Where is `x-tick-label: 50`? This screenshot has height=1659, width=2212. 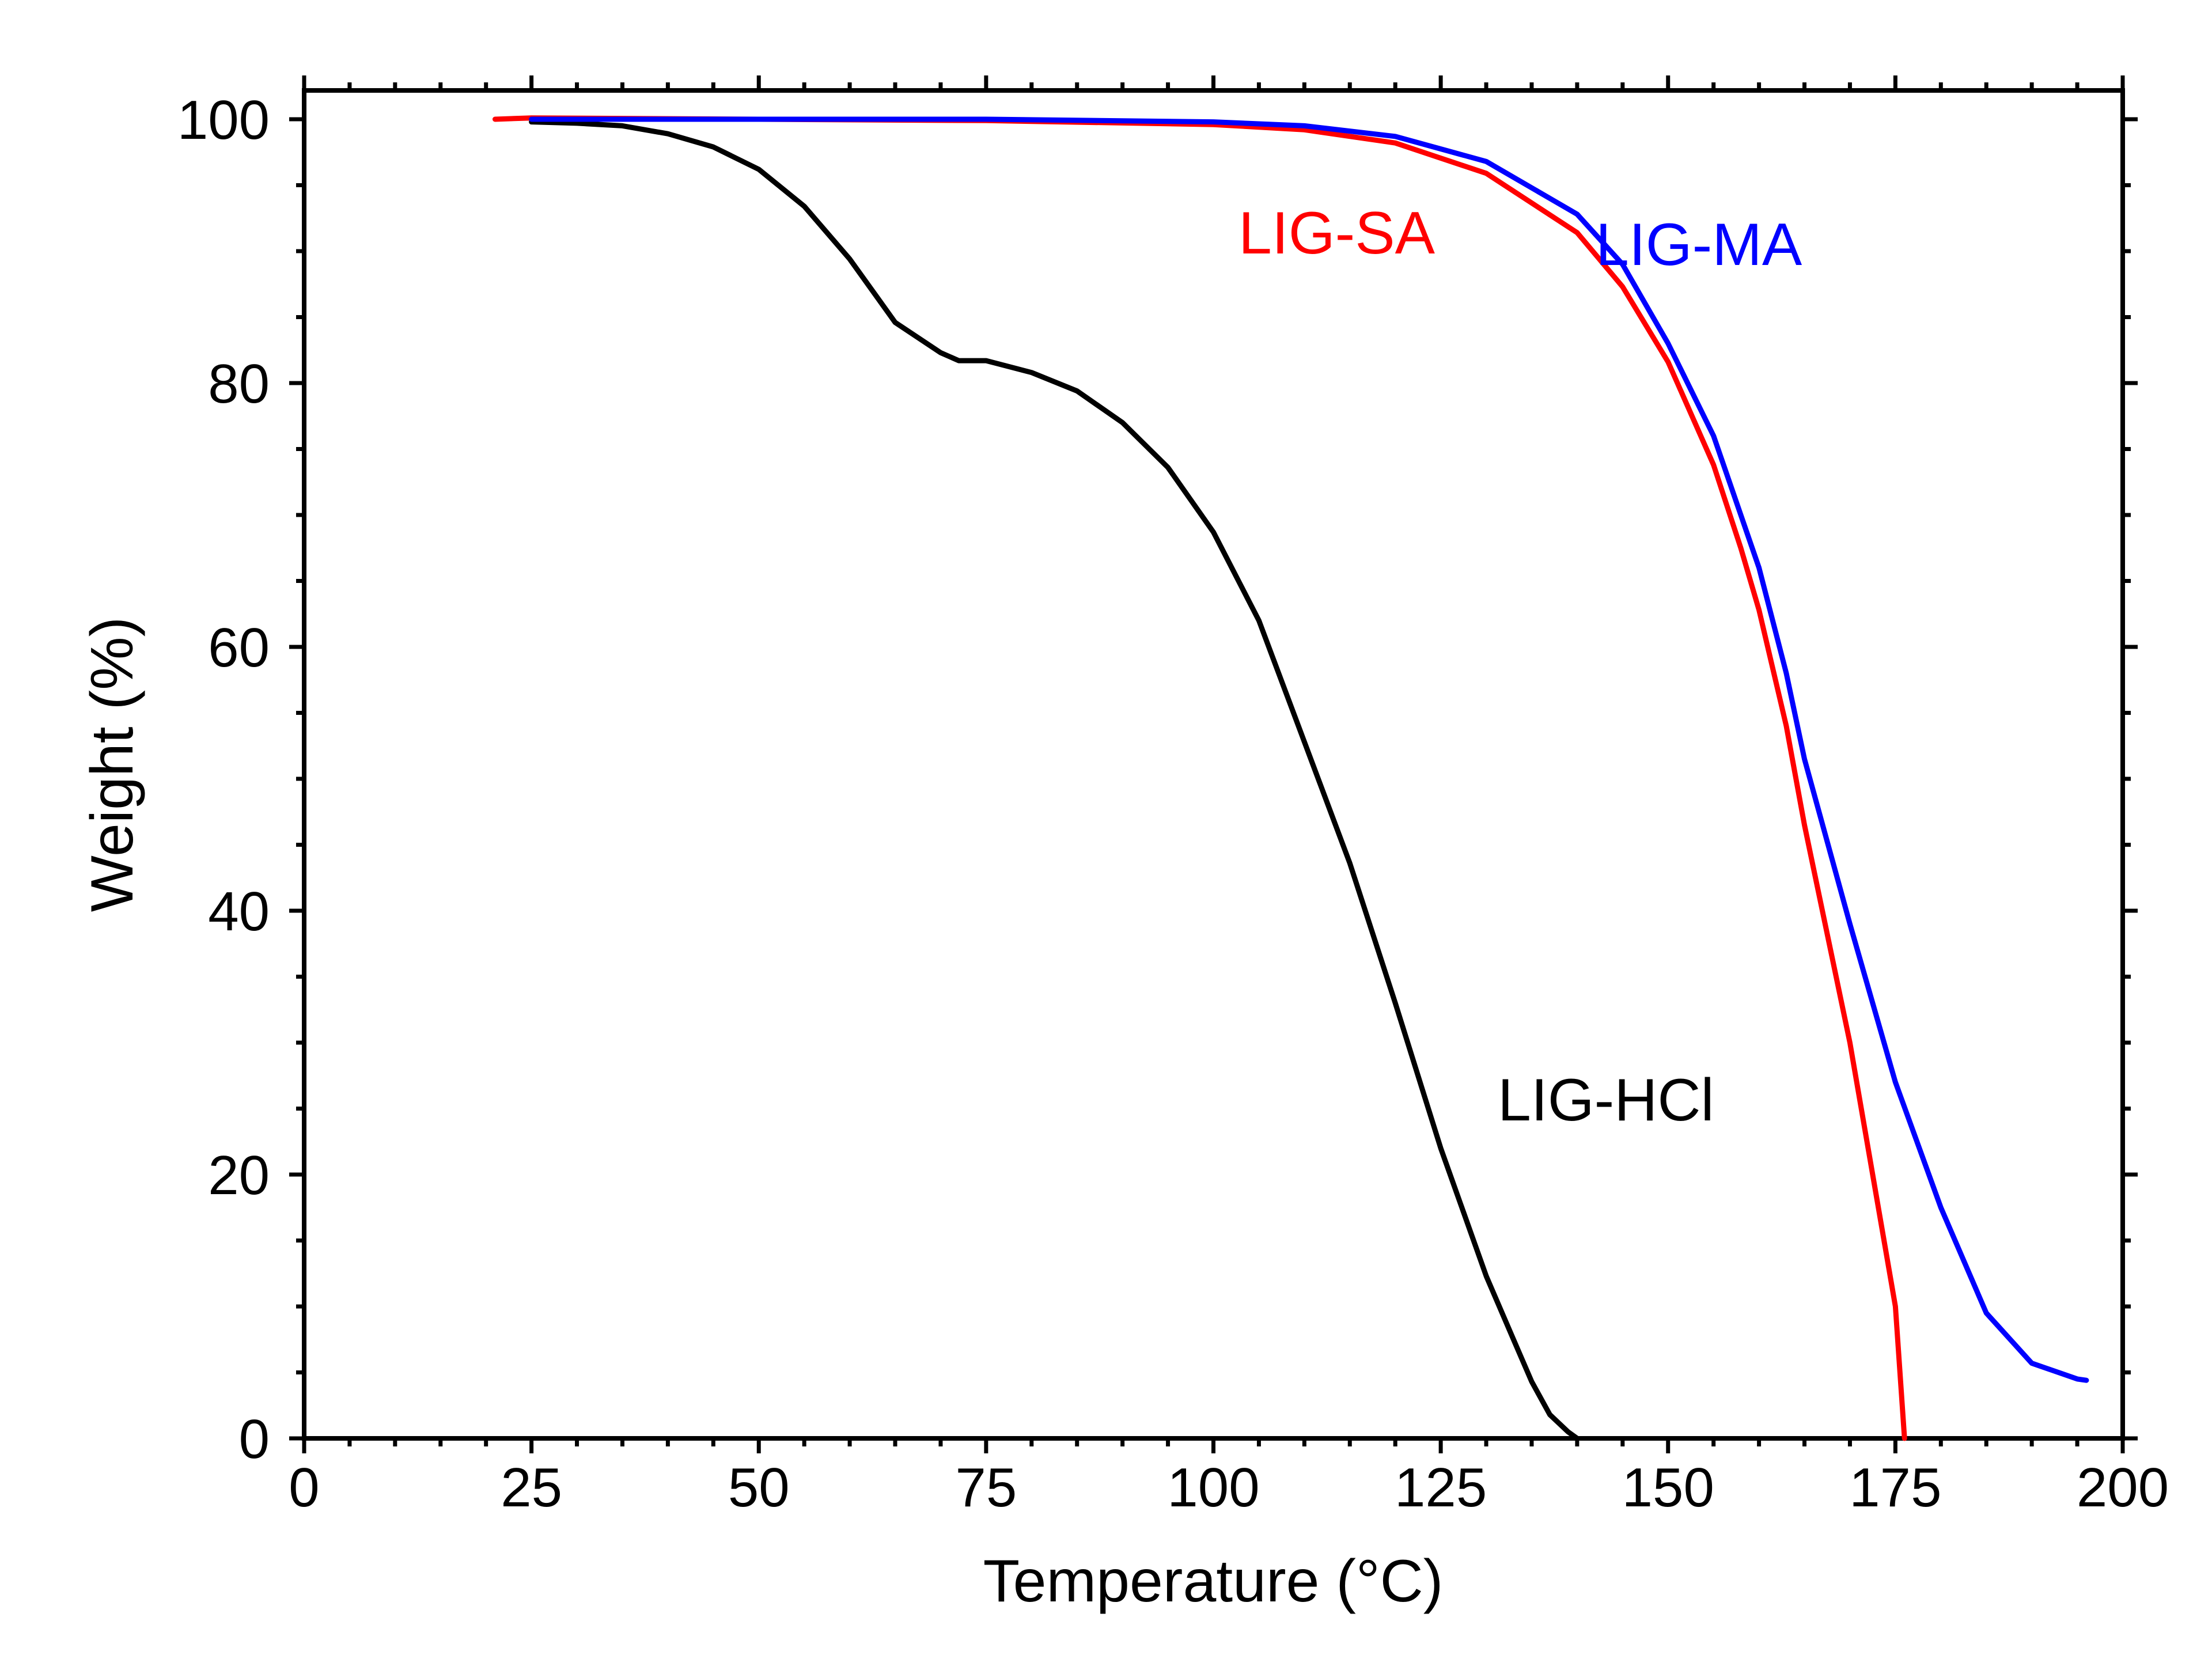 x-tick-label: 50 is located at coordinates (759, 1487).